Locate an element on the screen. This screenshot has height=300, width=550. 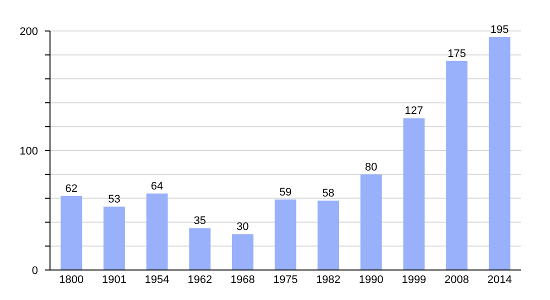
x-tick-label: 1982 is located at coordinates (328, 280).